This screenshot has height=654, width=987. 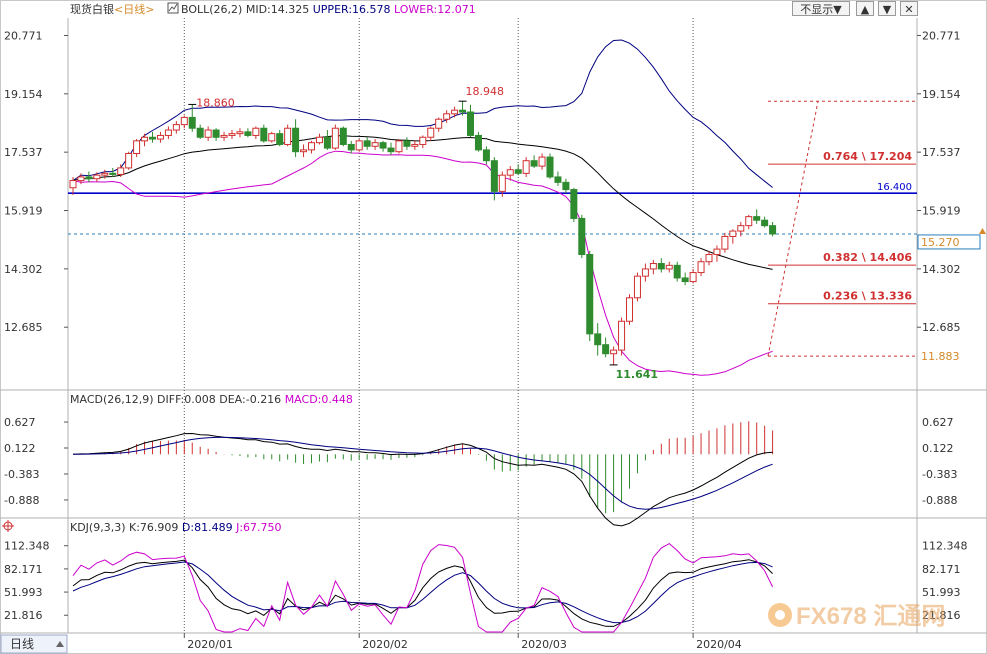 What do you see at coordinates (422, 593) in the screenshot?
I see `kdj-k-line` at bounding box center [422, 593].